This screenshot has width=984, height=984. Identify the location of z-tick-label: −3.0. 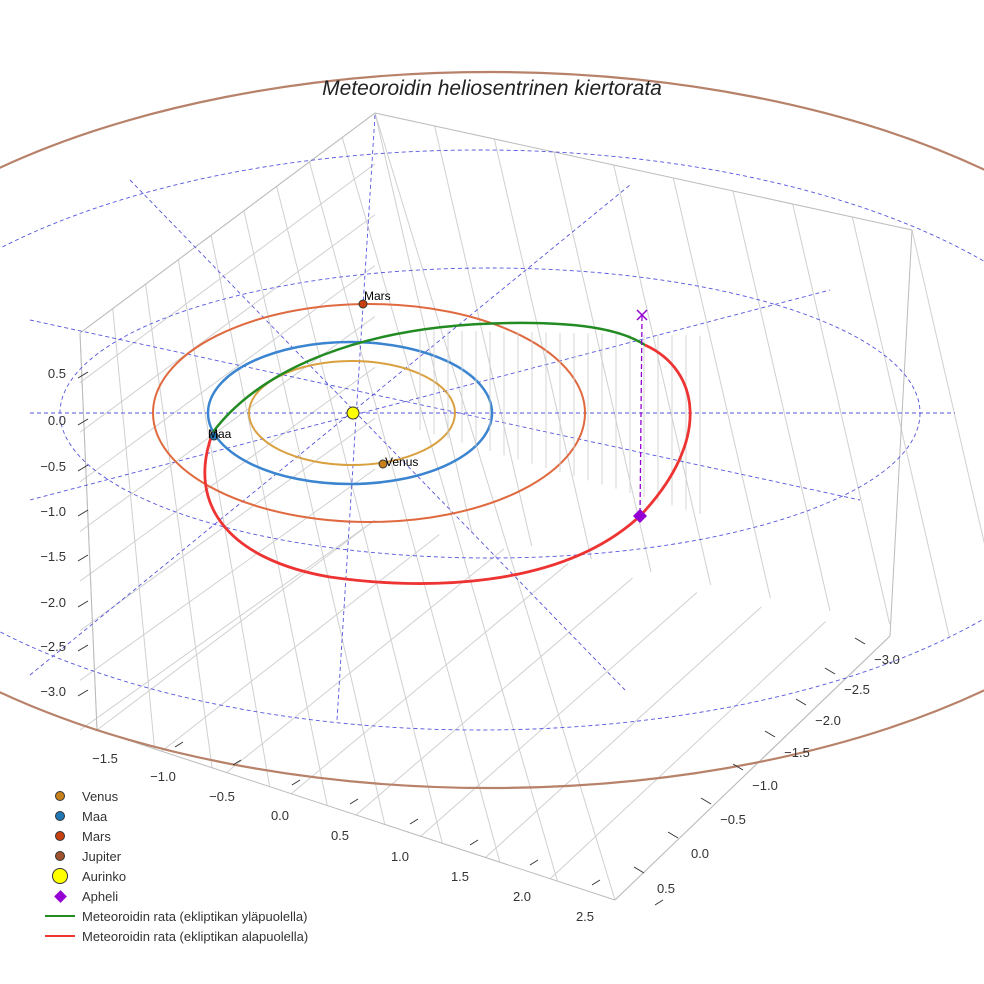
(53, 691).